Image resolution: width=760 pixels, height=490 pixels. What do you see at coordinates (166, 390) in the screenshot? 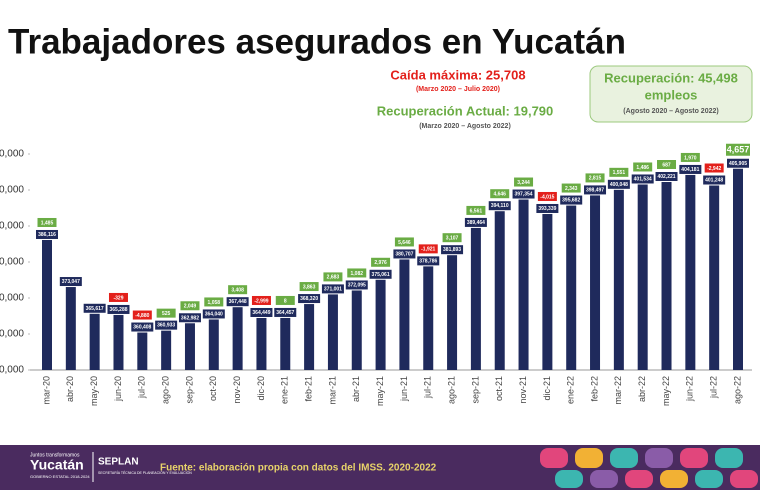
I see `x-tick-label: ago-20` at bounding box center [166, 390].